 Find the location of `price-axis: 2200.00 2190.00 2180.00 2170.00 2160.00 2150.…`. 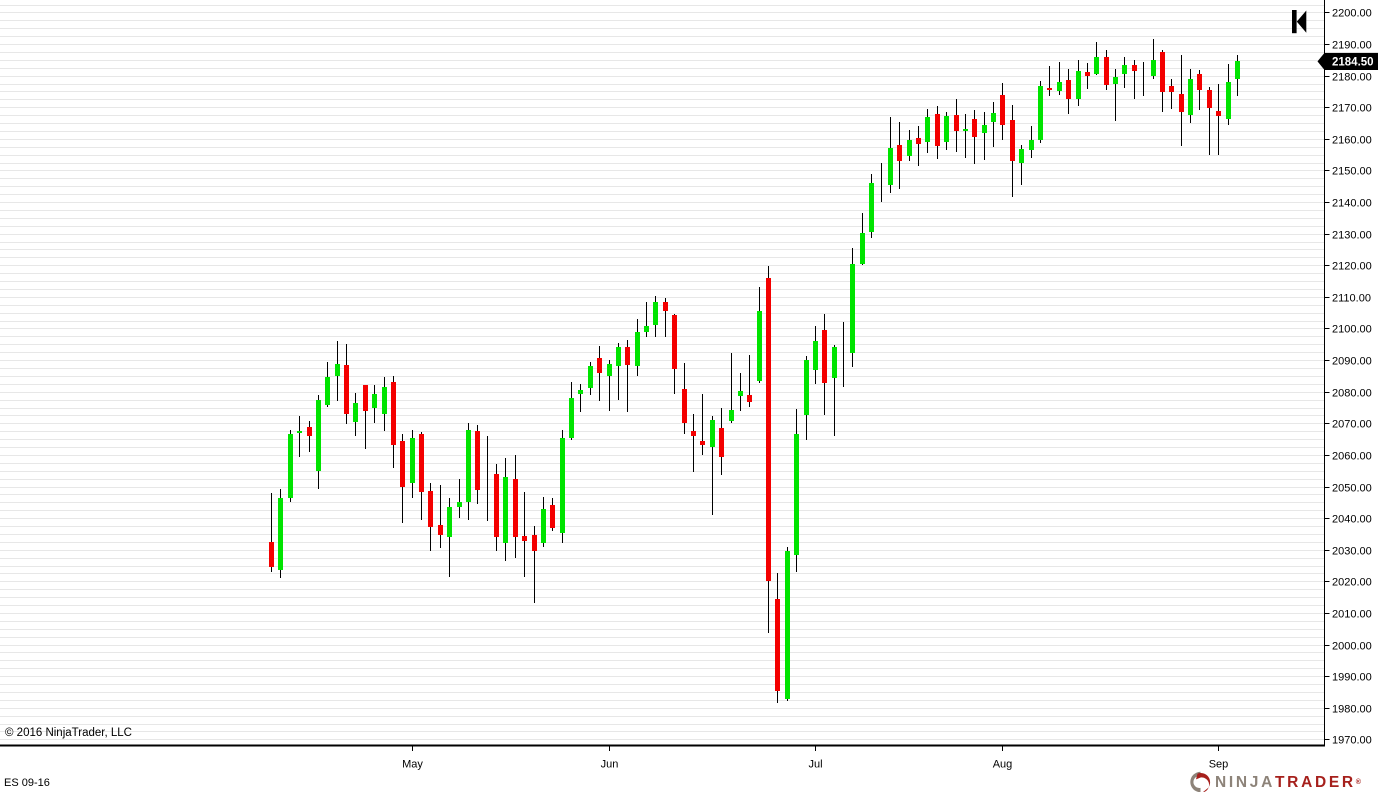

price-axis: 2200.00 2190.00 2180.00 2170.00 2160.00 2150.… is located at coordinates (1348, 377).